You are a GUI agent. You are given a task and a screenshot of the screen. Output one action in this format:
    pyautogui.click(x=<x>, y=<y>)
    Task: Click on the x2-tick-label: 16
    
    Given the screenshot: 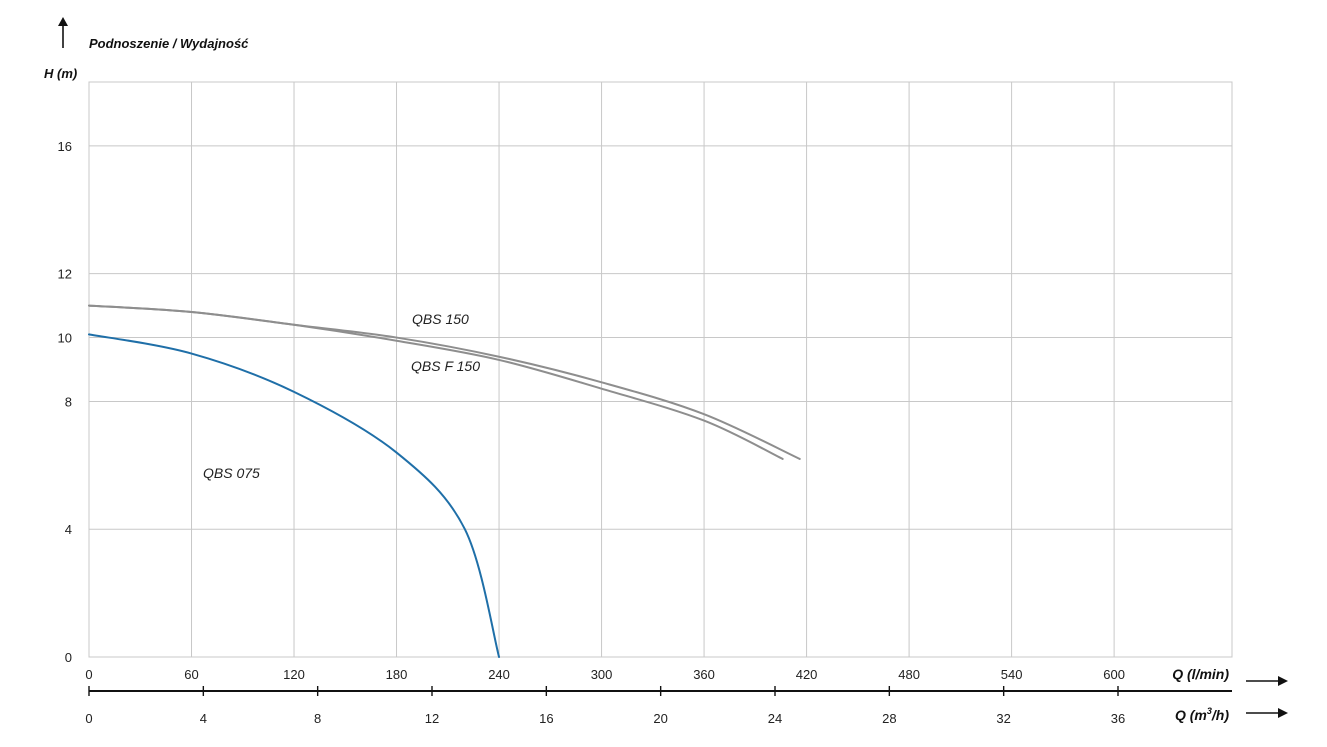 What is the action you would take?
    pyautogui.click(x=546, y=718)
    